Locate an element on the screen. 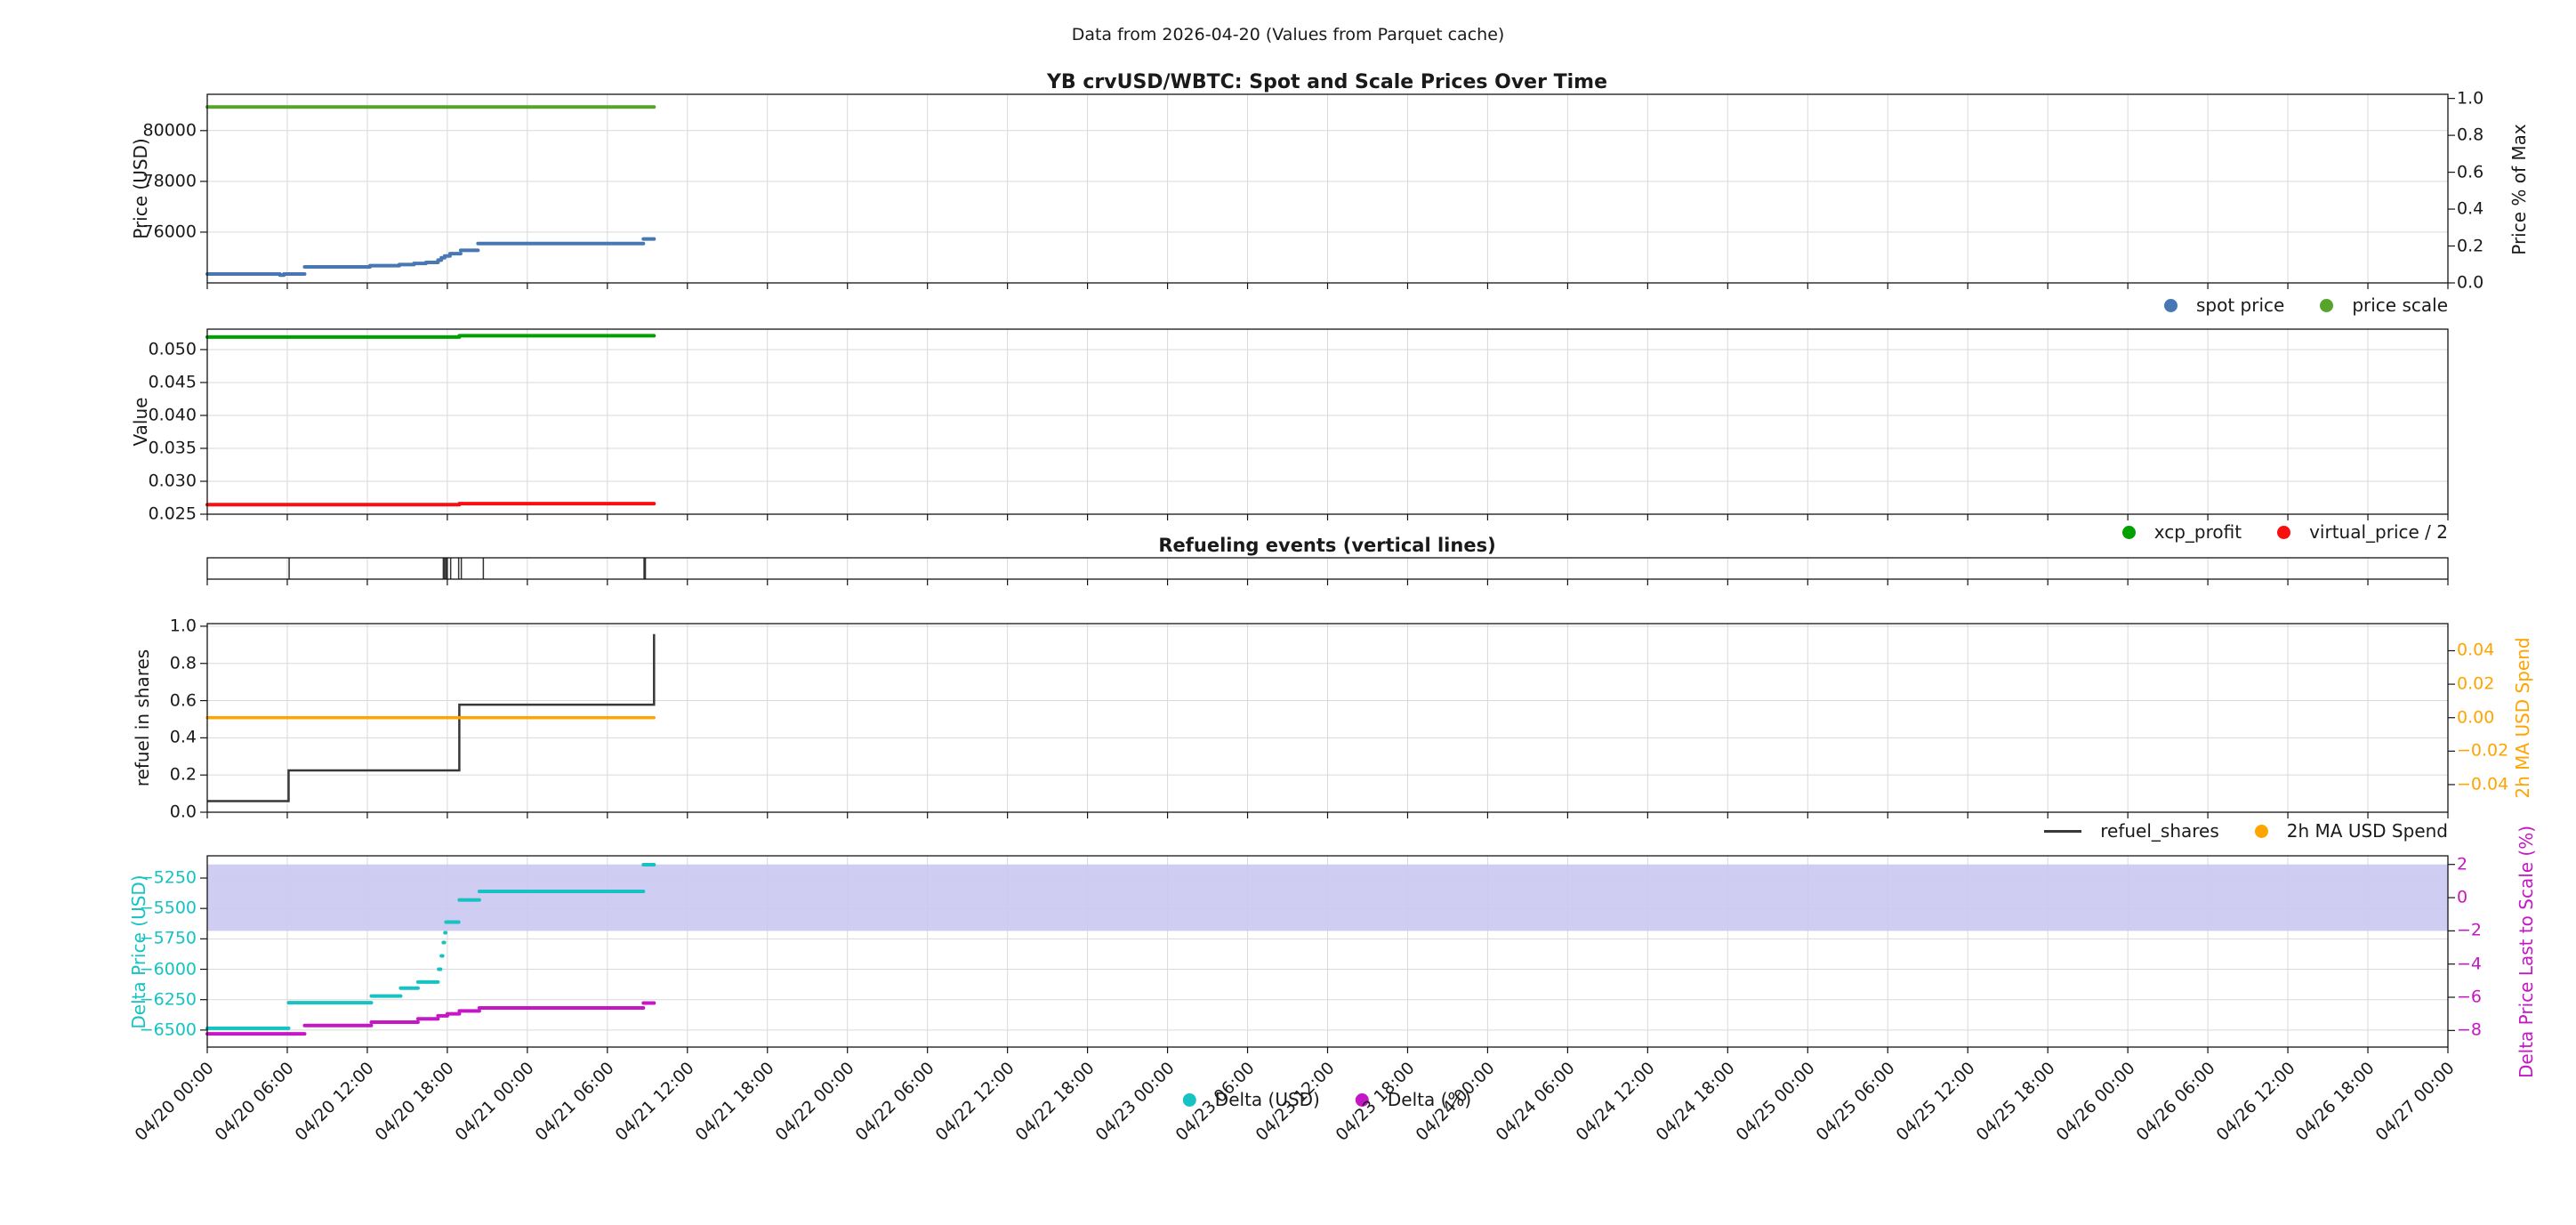  xcp-profit-marker-icon is located at coordinates (2128, 532).